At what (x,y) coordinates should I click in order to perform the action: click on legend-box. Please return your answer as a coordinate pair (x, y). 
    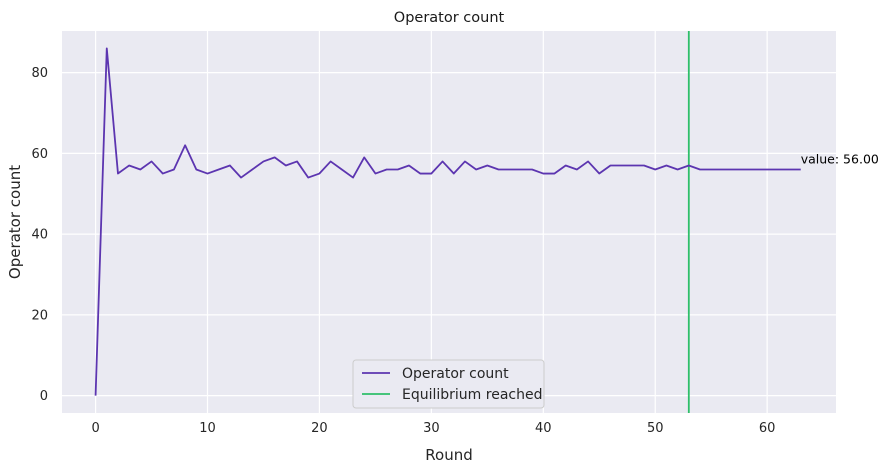
    Looking at the image, I should click on (448, 384).